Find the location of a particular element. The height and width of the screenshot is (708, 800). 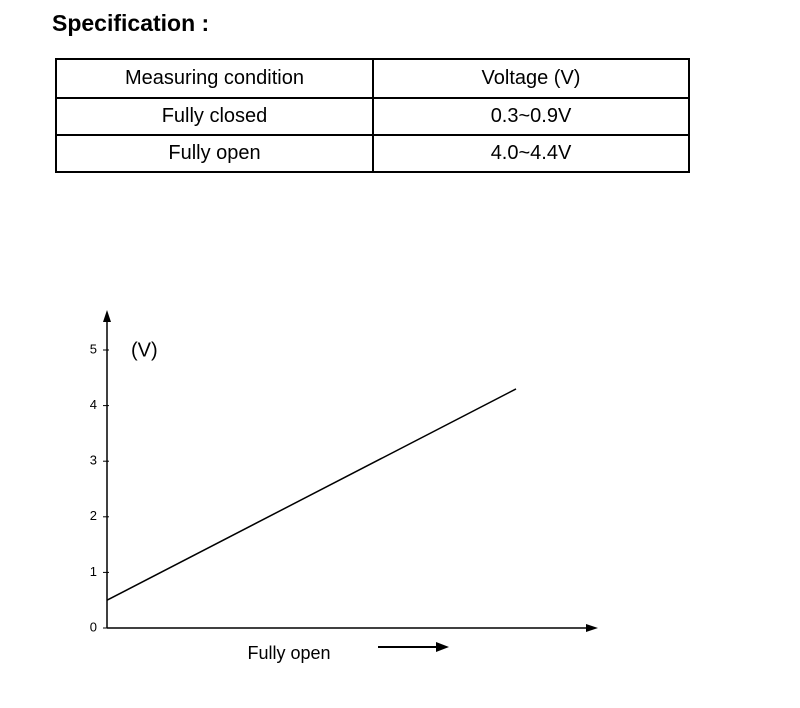

header-row: Measuring condition Voltage (V) is located at coordinates (372, 78).